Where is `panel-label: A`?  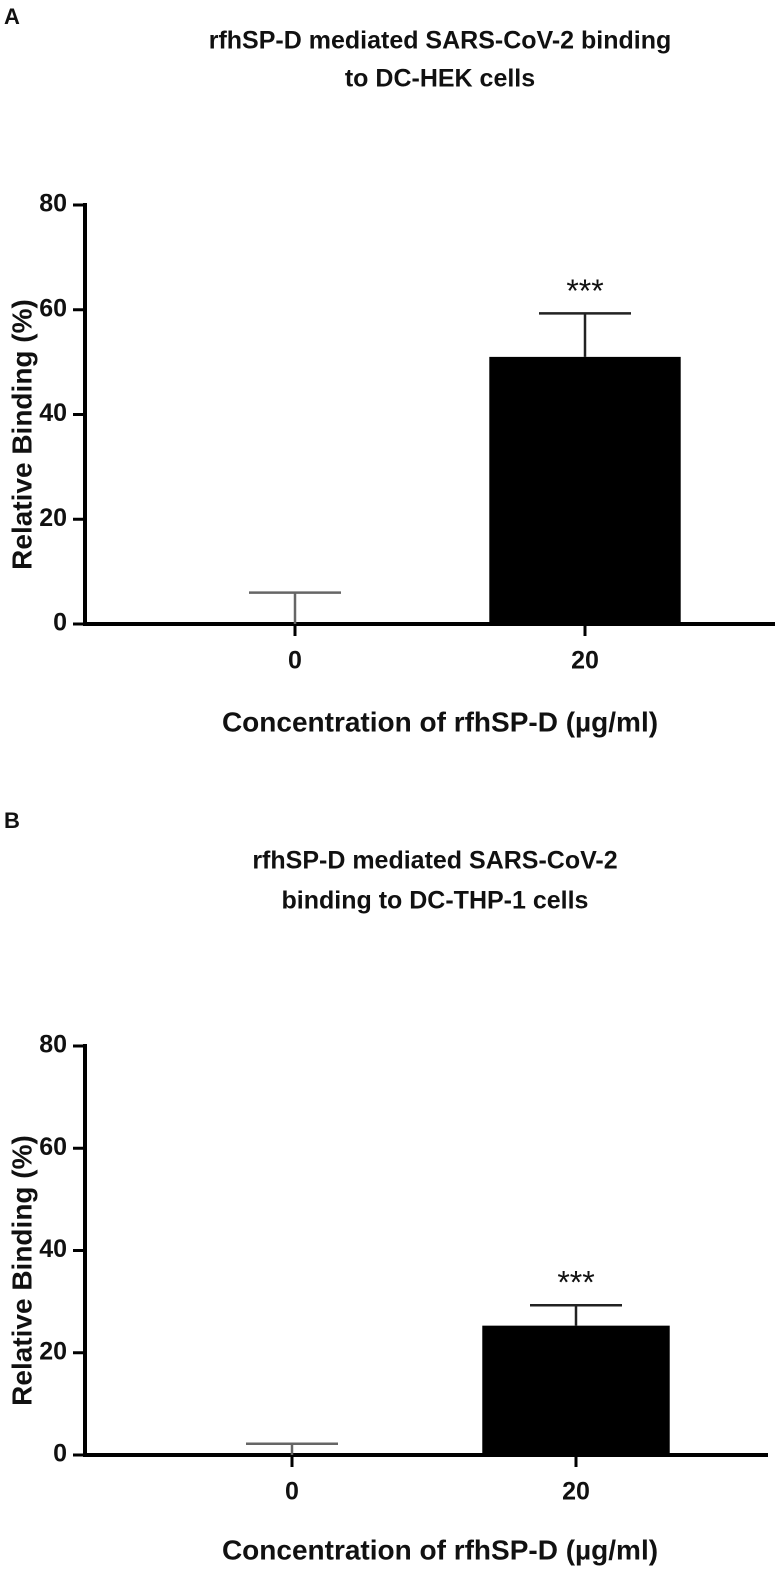 panel-label: A is located at coordinates (12, 16).